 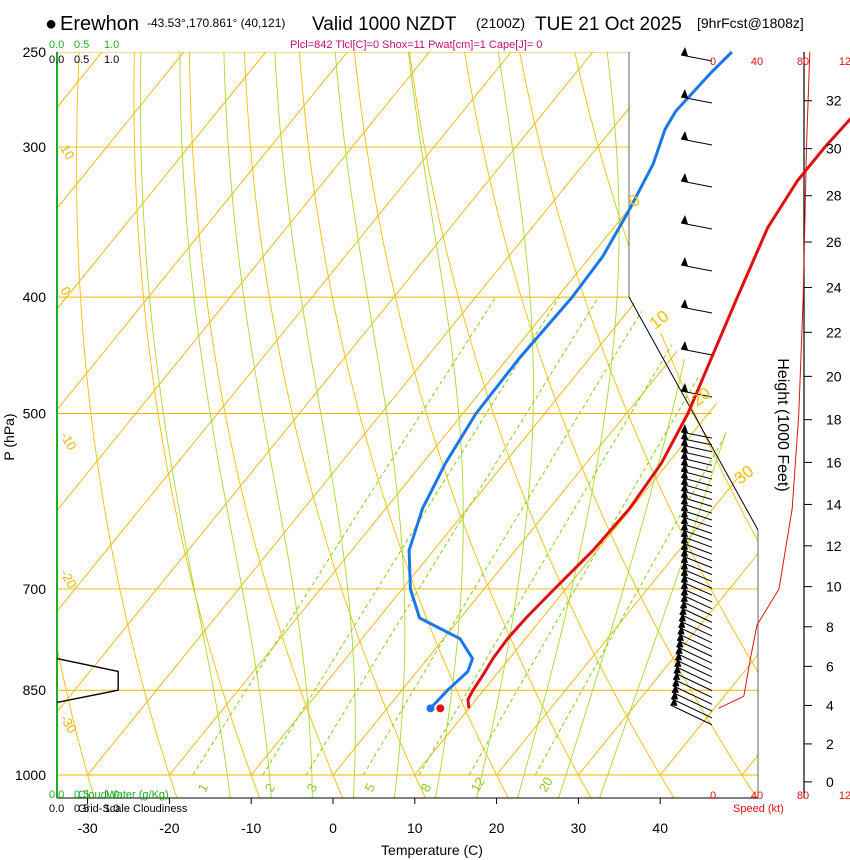 I want to click on isotherm-label: 0, so click(x=65, y=291).